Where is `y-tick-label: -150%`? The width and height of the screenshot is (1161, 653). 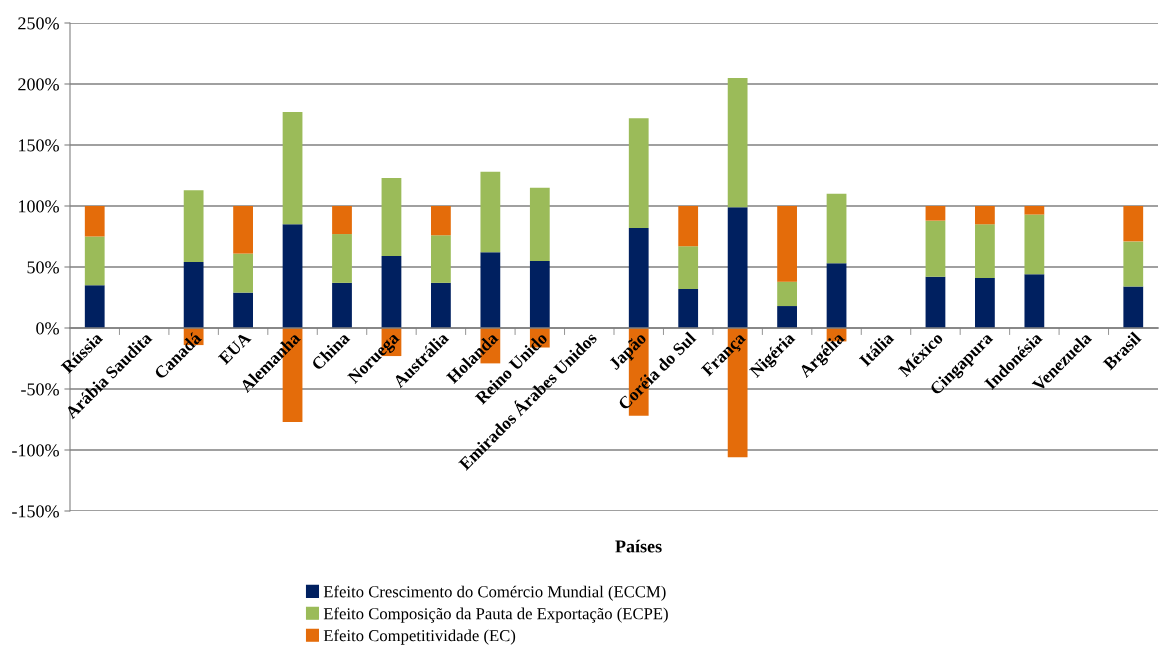 y-tick-label: -150% is located at coordinates (35, 511).